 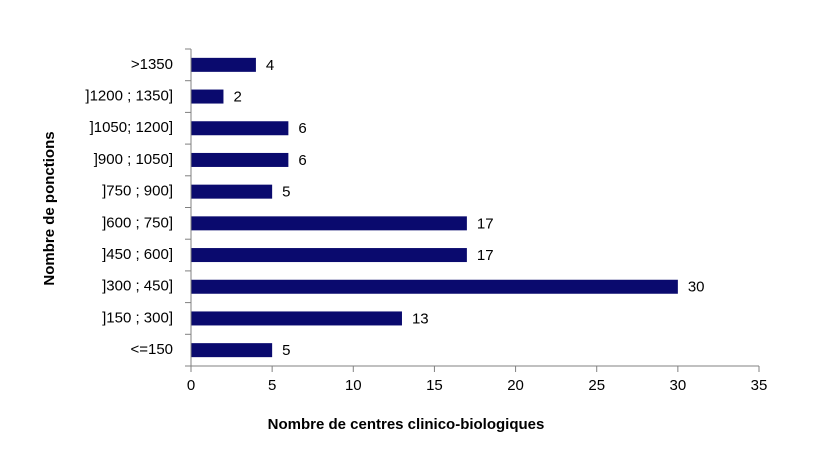 I want to click on x-axis-title: Nombre de centres clinico-biologiques, so click(x=406, y=424).